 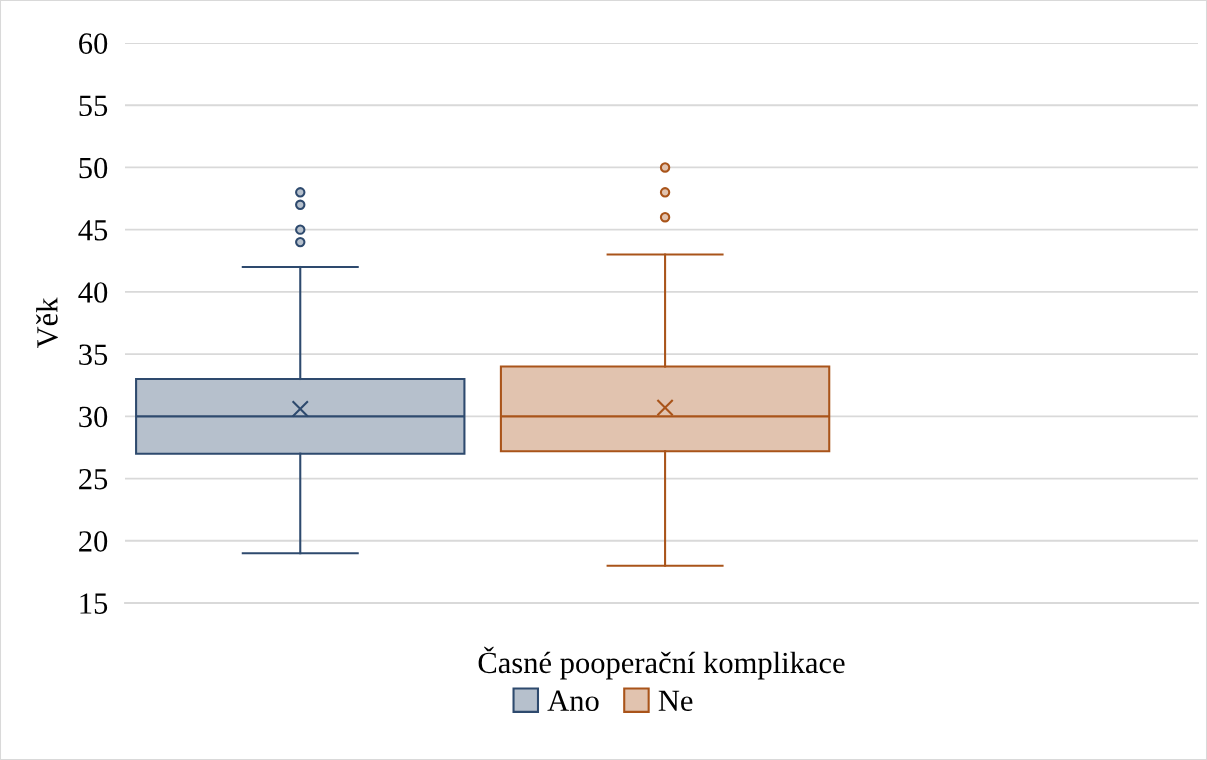 What do you see at coordinates (93, 292) in the screenshot?
I see `y-tick-label: 40` at bounding box center [93, 292].